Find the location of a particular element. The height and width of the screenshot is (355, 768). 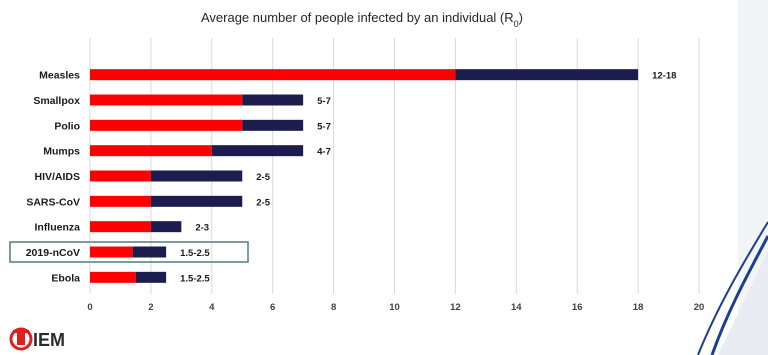

category-label: Influenza is located at coordinates (57, 228).